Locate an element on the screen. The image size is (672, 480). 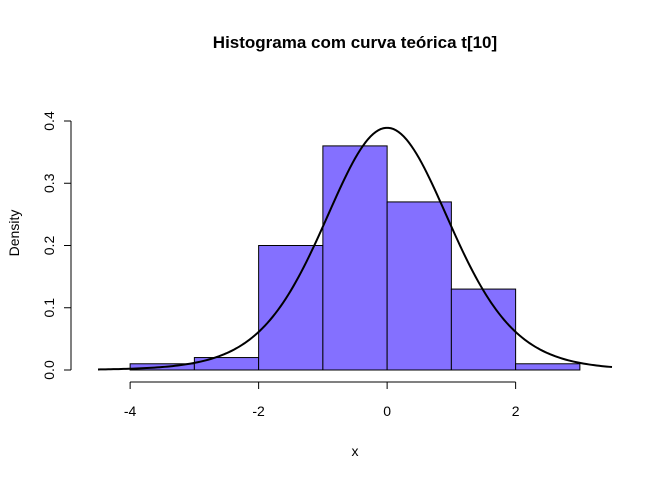
y-tick-label-4: 0.4 is located at coordinates (49, 121).